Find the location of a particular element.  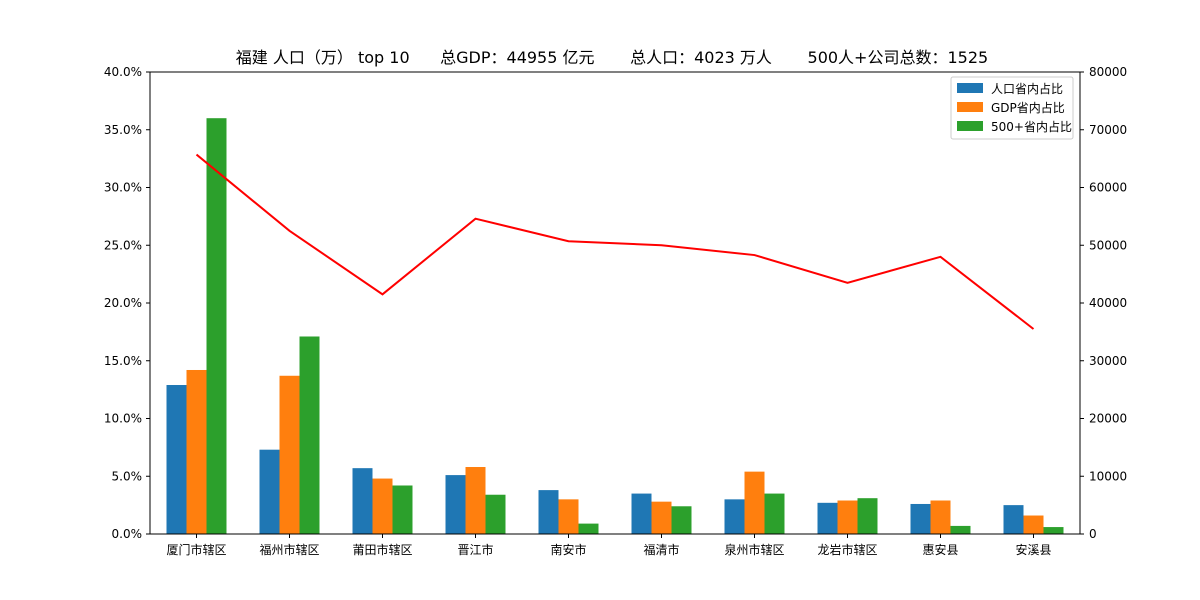

x-tick-label: 厦门市辖区 is located at coordinates (196, 549).